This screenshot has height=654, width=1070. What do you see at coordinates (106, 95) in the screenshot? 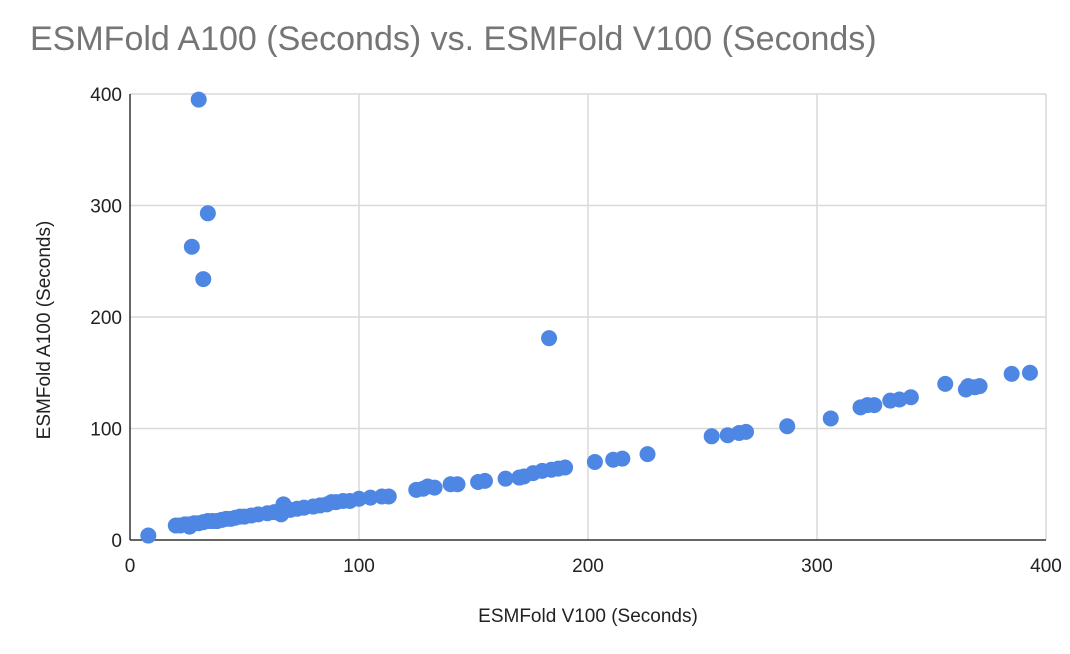
I see `y-tick-label: 400` at bounding box center [106, 95].